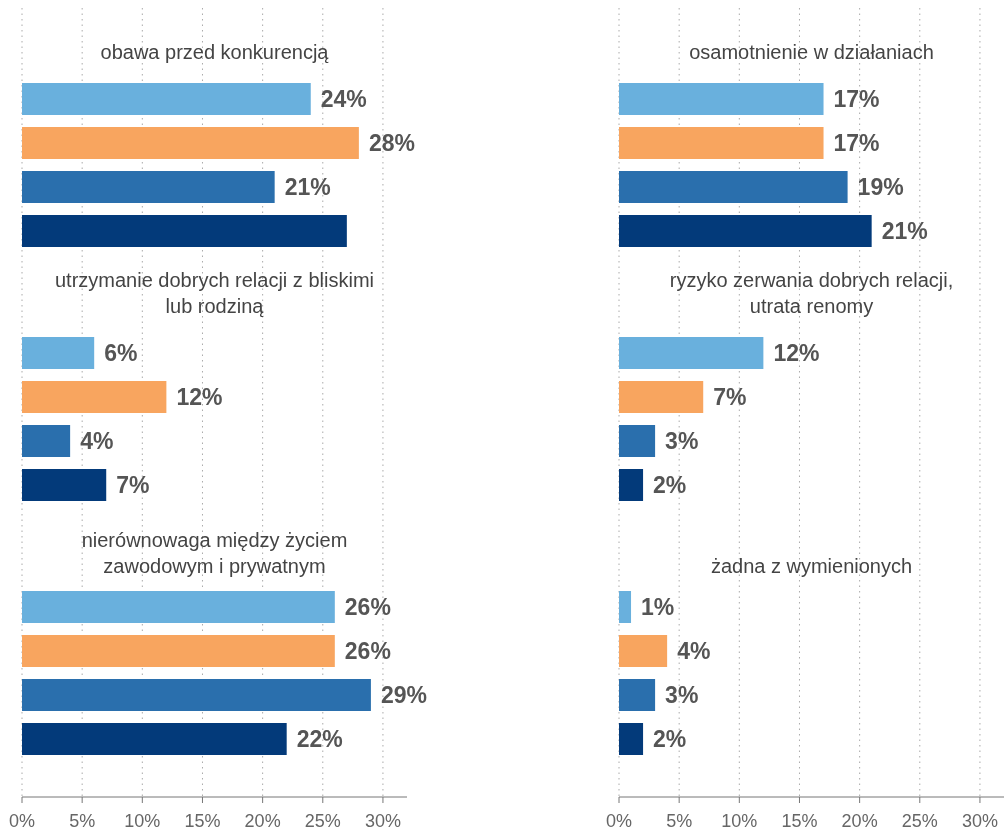 Image resolution: width=1004 pixels, height=830 pixels. Describe the element at coordinates (811, 566) in the screenshot. I see `y-tick-label: żadna z wymienionych` at that location.